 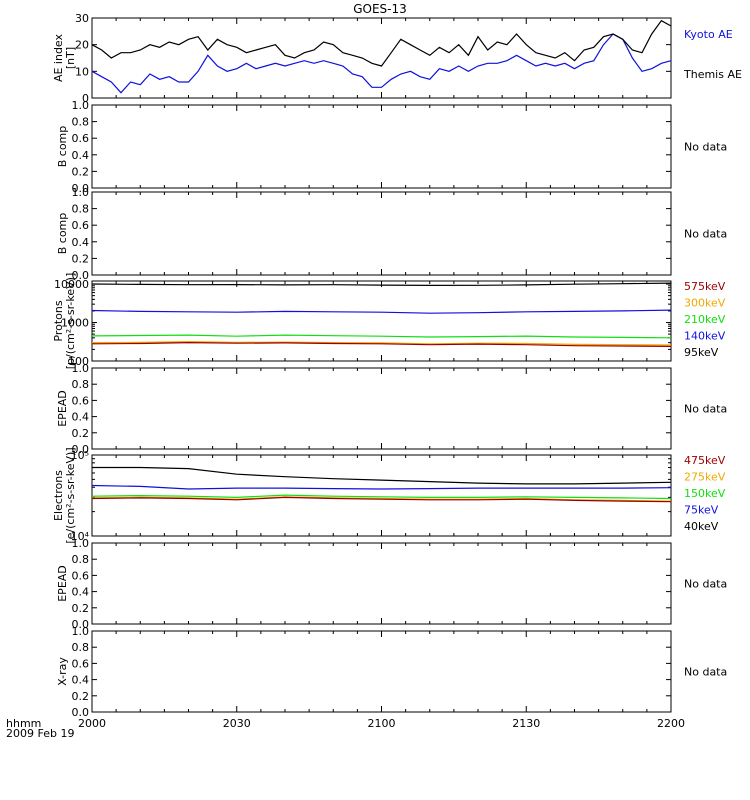 What do you see at coordinates (62, 671) in the screenshot?
I see `y-axis-label: X-ray` at bounding box center [62, 671].